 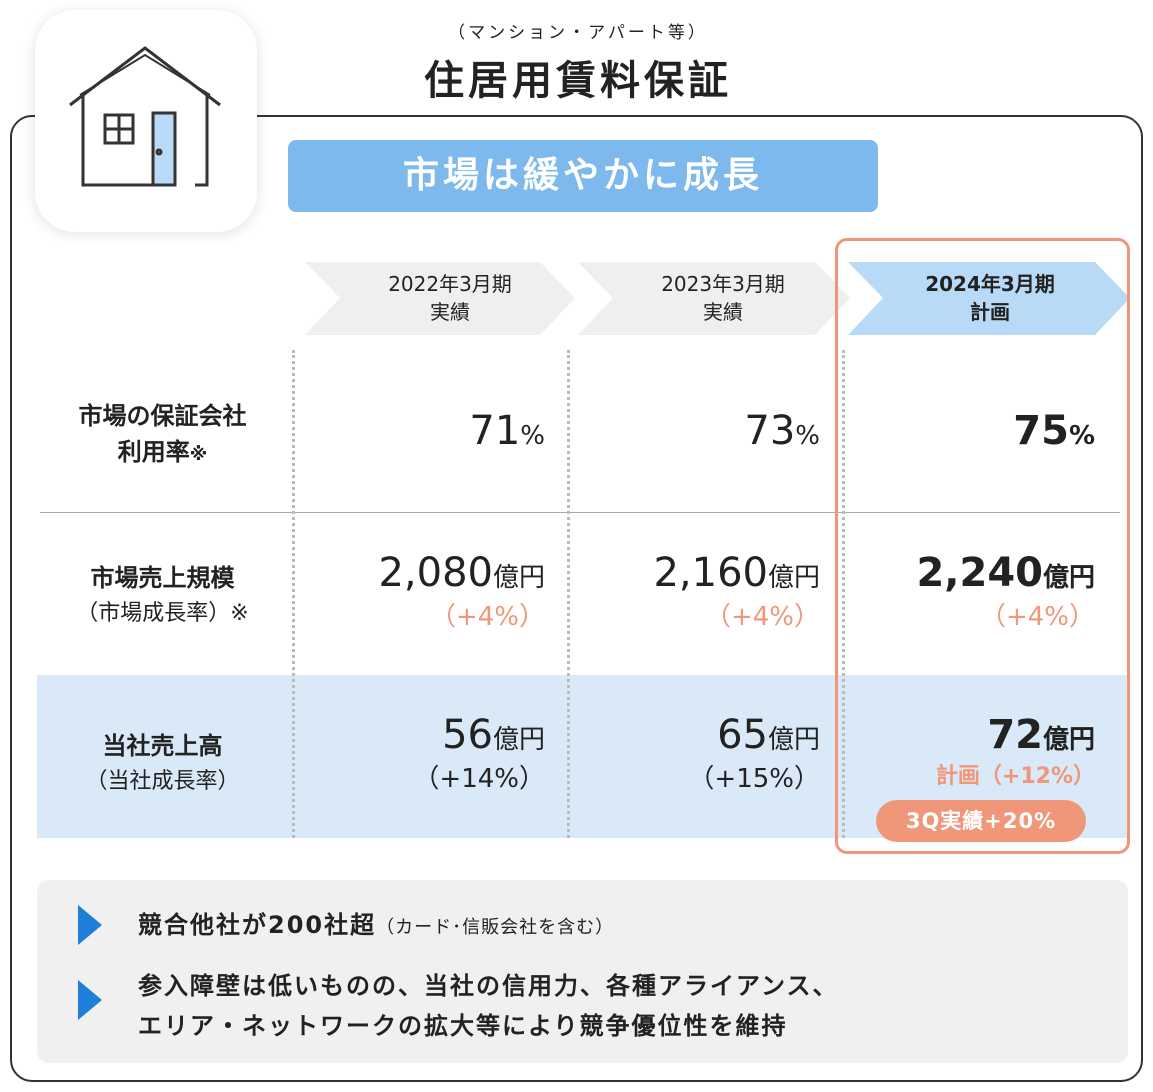 I want to click on cell: 56億円 （+14%）, so click(x=420, y=753).